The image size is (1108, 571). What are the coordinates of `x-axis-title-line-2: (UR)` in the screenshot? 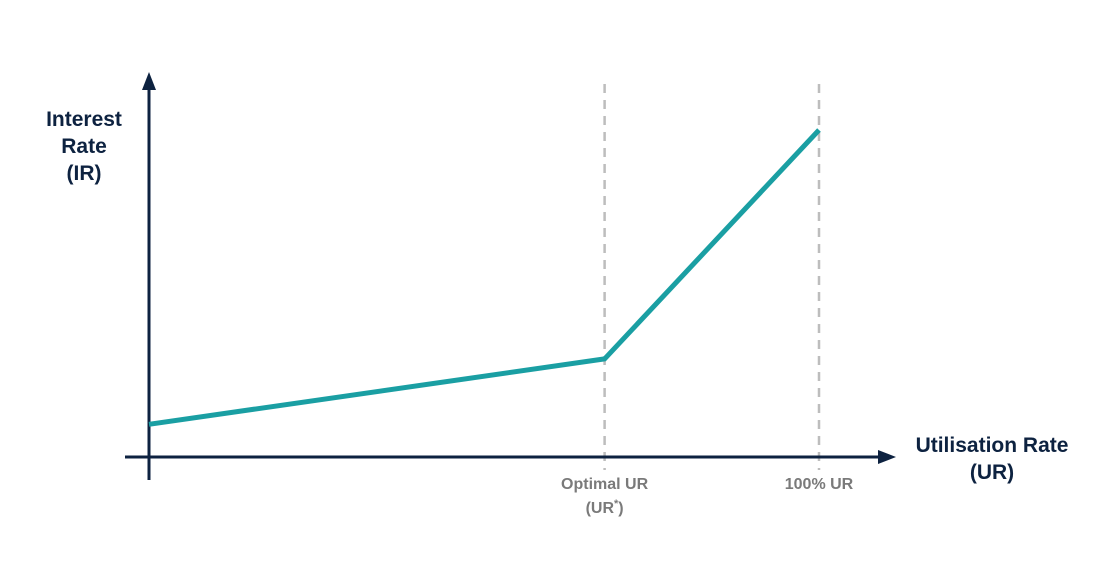 It's located at (992, 472).